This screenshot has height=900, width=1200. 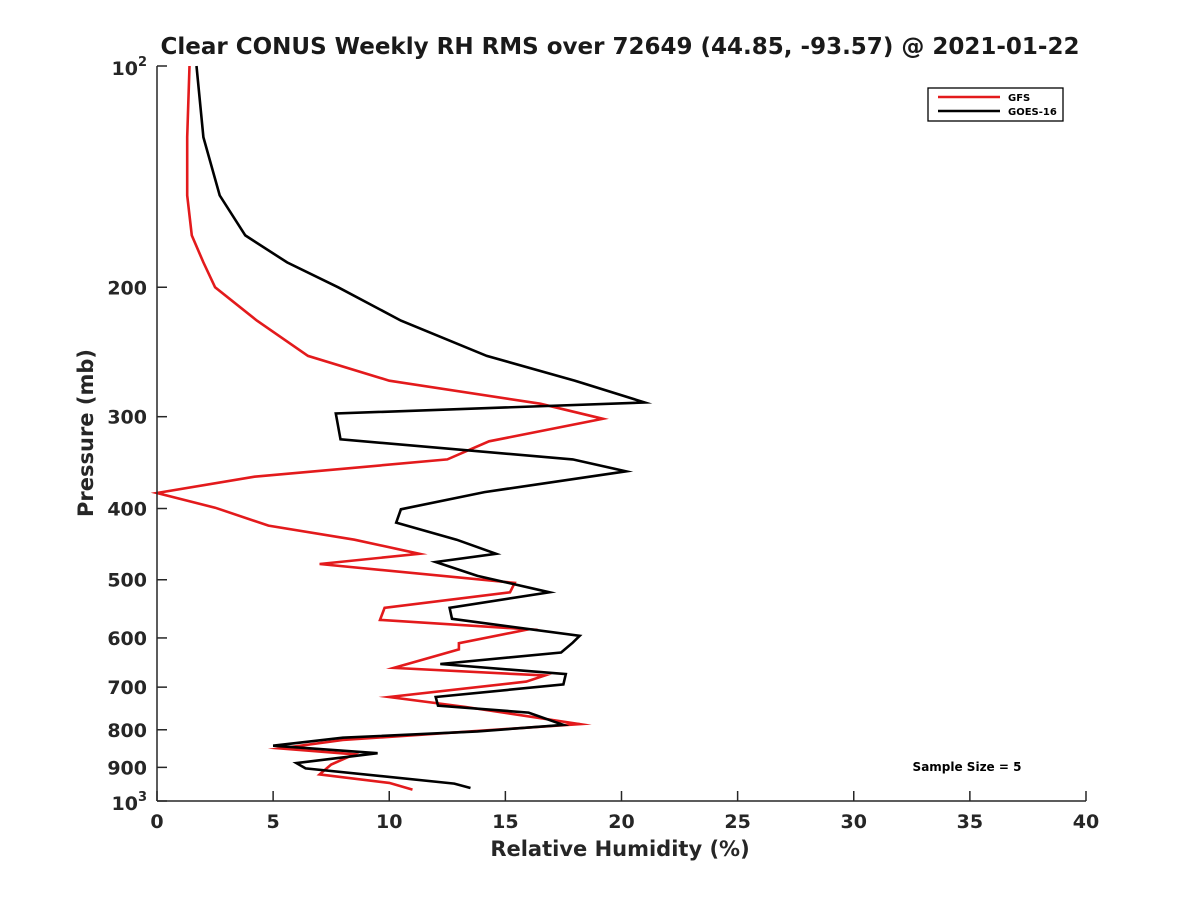 I want to click on legend-label: GOES-16, so click(x=1032, y=112).